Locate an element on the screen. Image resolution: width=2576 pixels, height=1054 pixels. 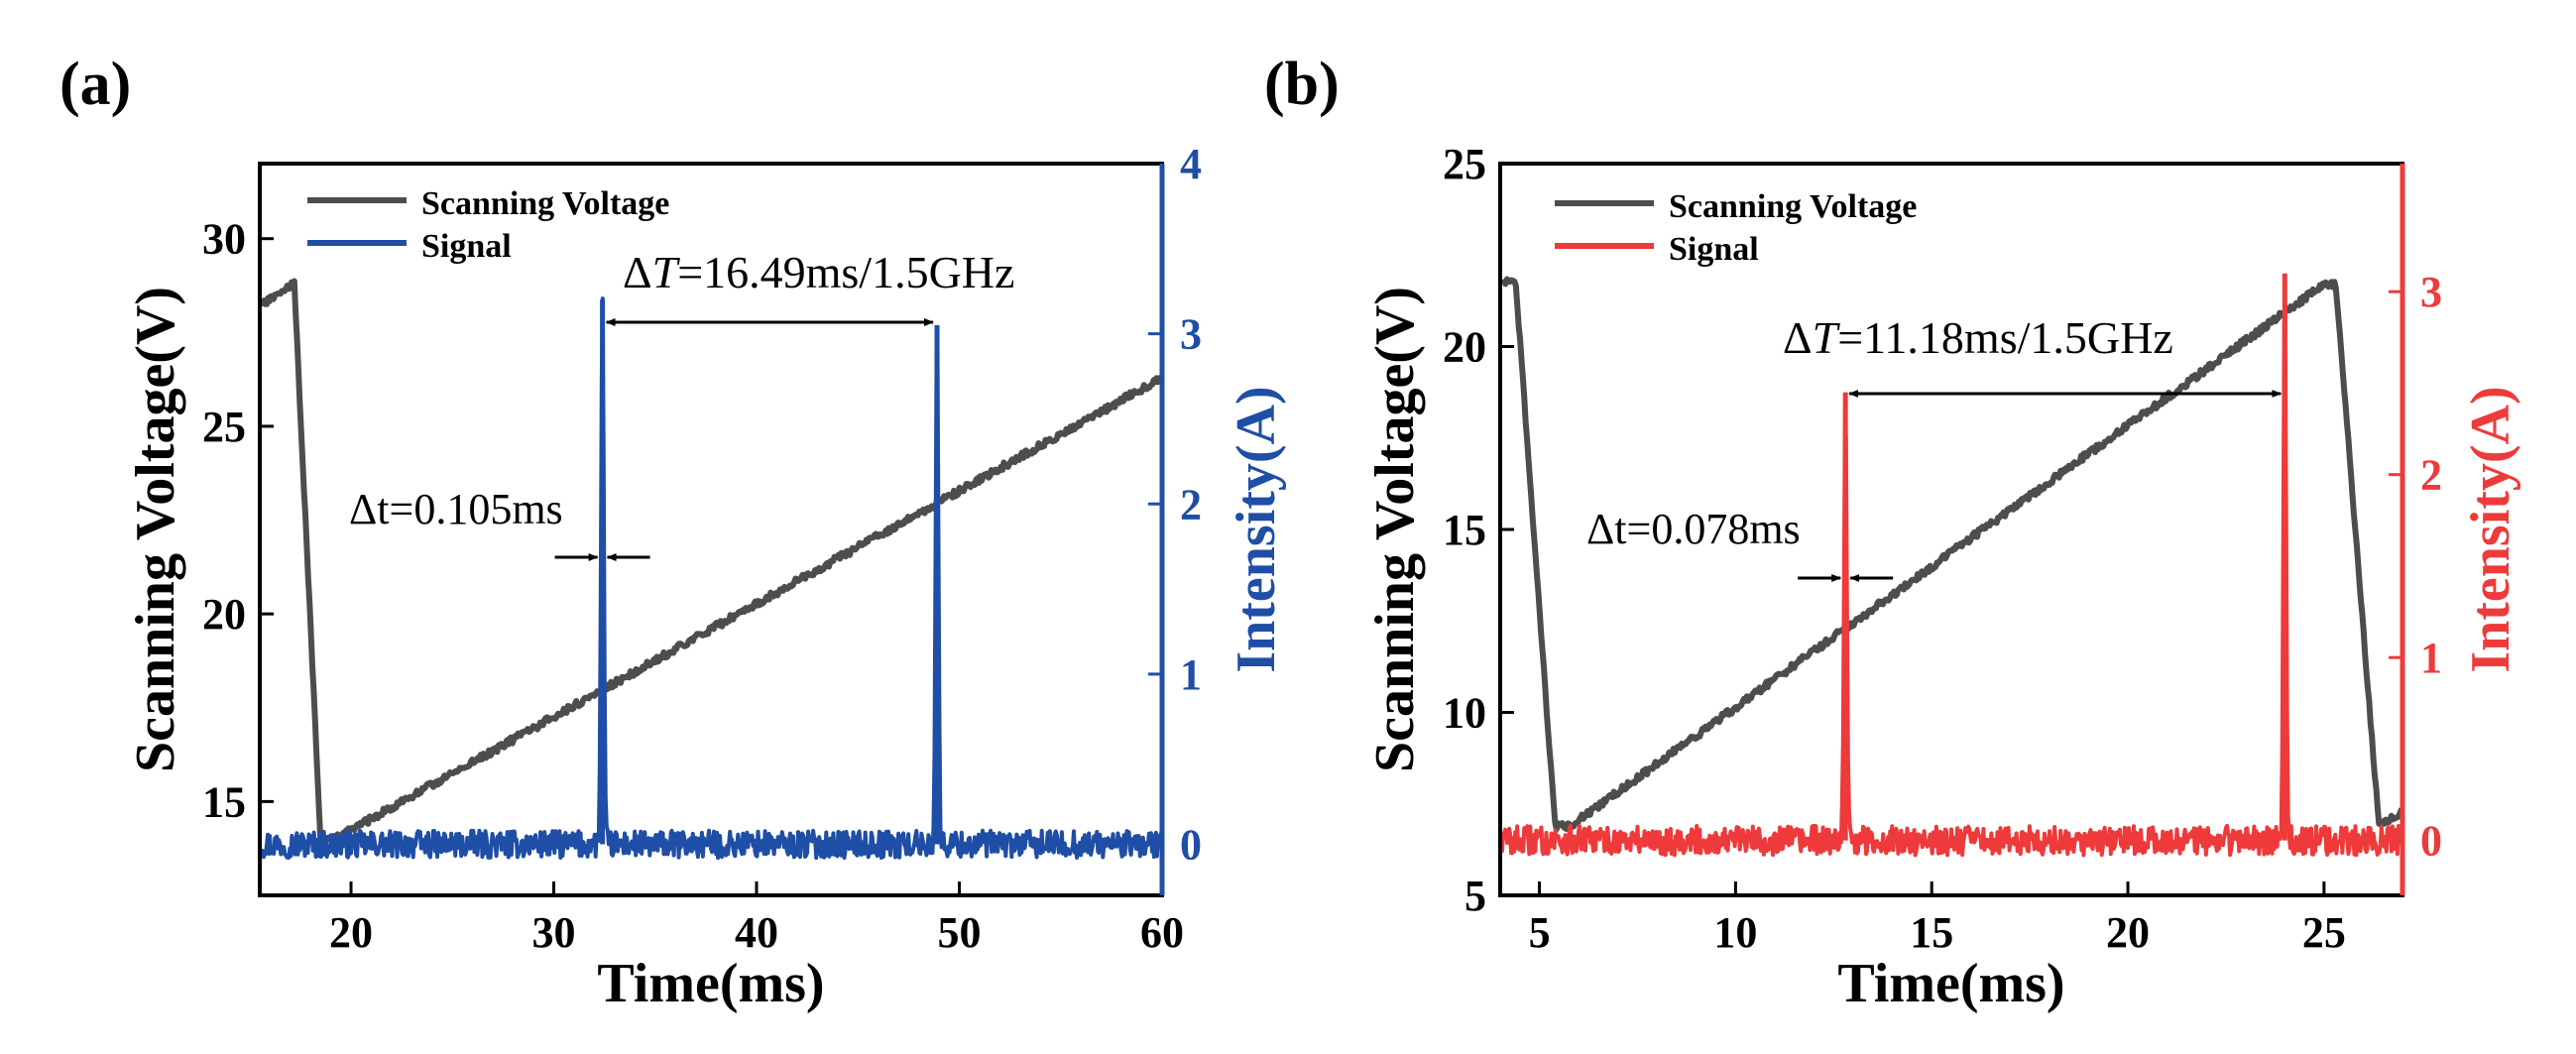
panel-b-x-axis-label: Time(ms) is located at coordinates (1951, 983).